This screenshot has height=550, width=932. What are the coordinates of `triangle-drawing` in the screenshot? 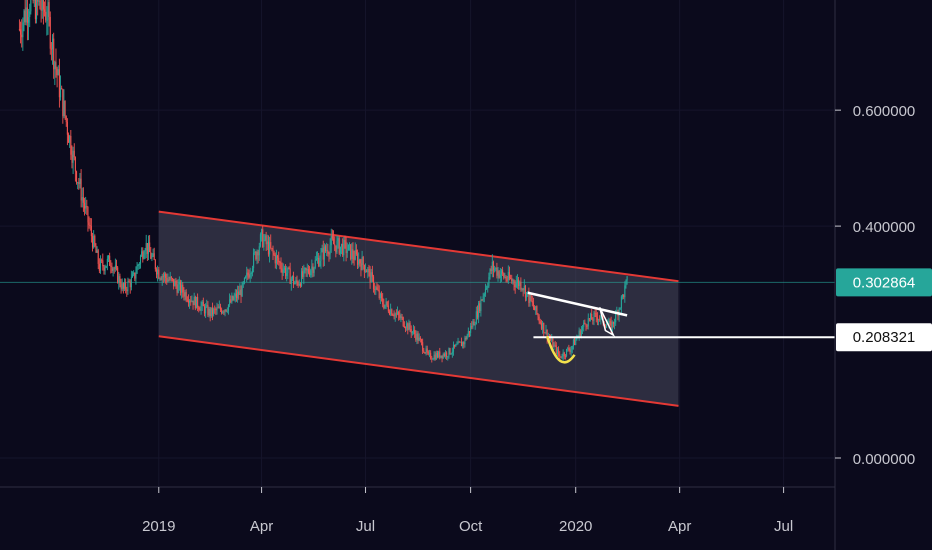 It's located at (607, 321).